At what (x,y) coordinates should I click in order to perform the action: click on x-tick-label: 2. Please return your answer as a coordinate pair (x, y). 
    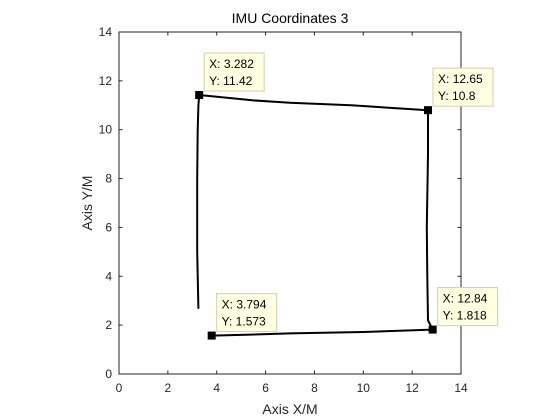
    Looking at the image, I should click on (168, 388).